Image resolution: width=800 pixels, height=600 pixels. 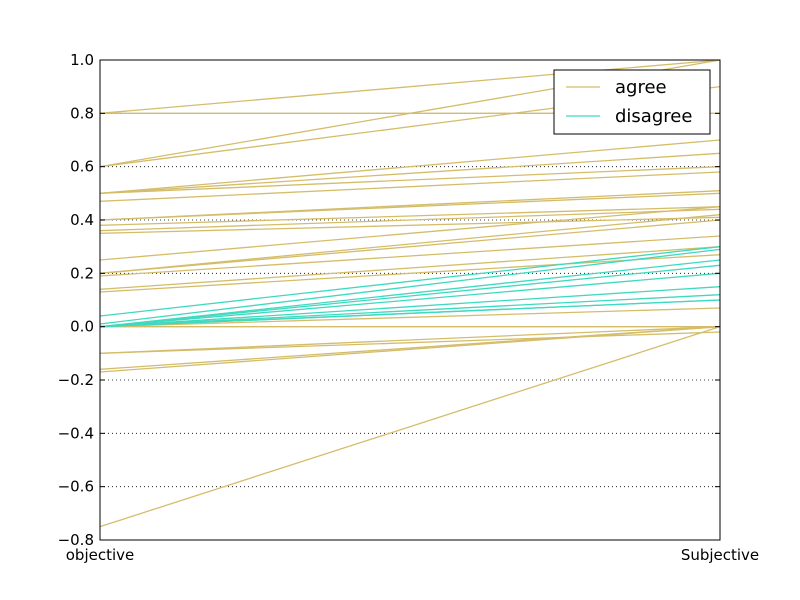 I want to click on y-tick-label: 1.0, so click(x=82, y=60).